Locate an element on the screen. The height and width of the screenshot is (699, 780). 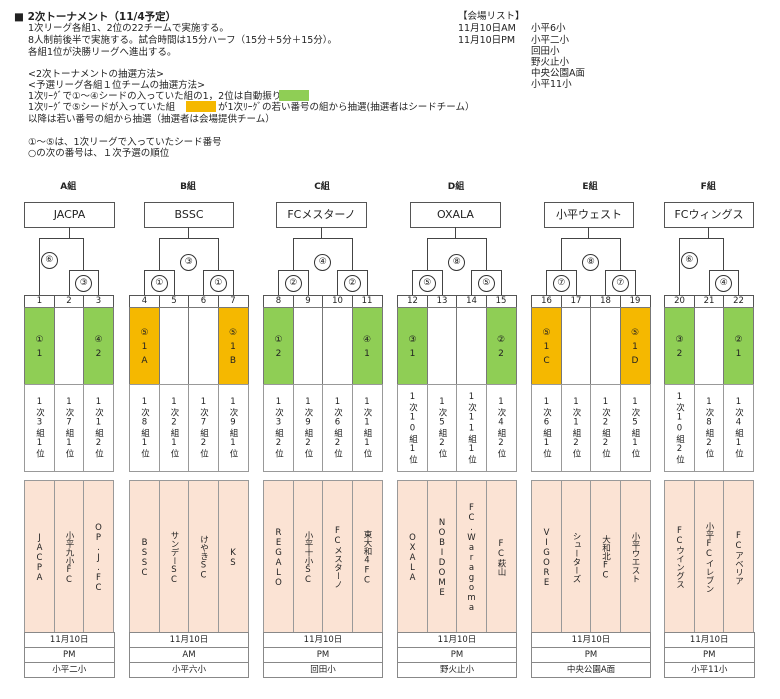
match-venue: 小平11小 is located at coordinates (709, 670).